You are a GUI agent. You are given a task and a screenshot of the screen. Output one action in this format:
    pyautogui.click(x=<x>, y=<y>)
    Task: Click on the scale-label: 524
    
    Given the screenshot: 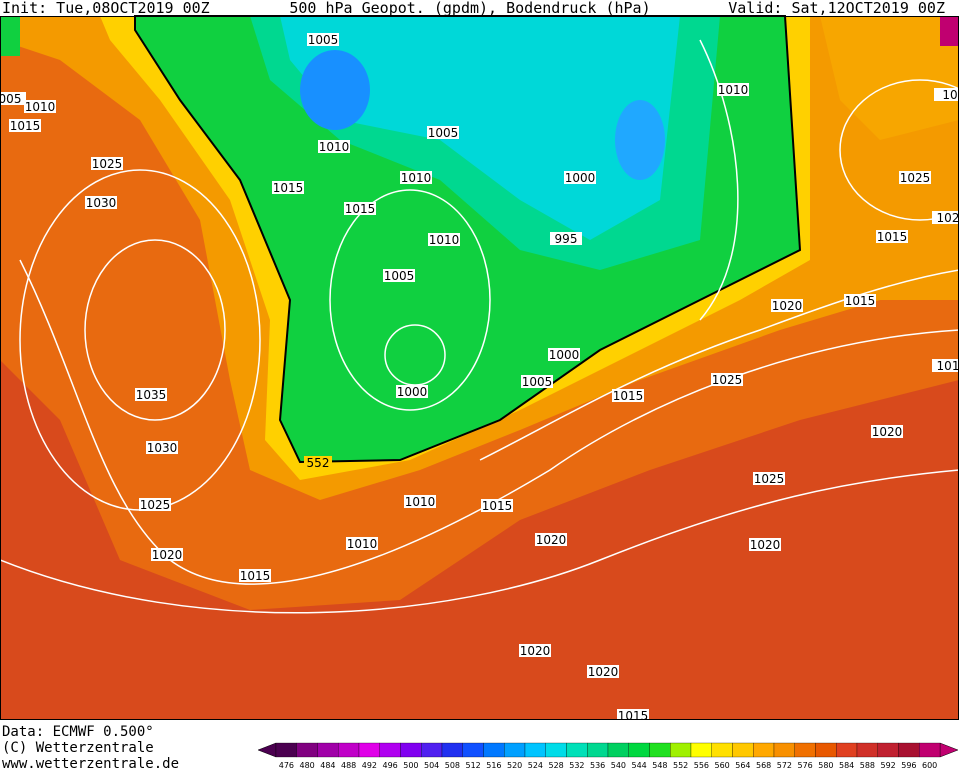 What is the action you would take?
    pyautogui.click(x=535, y=765)
    